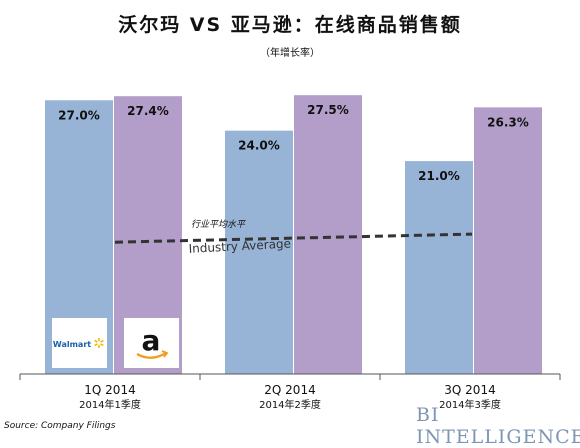 The image size is (580, 448). Describe the element at coordinates (165, 354) in the screenshot. I see `amazon-arrow-icon` at that location.